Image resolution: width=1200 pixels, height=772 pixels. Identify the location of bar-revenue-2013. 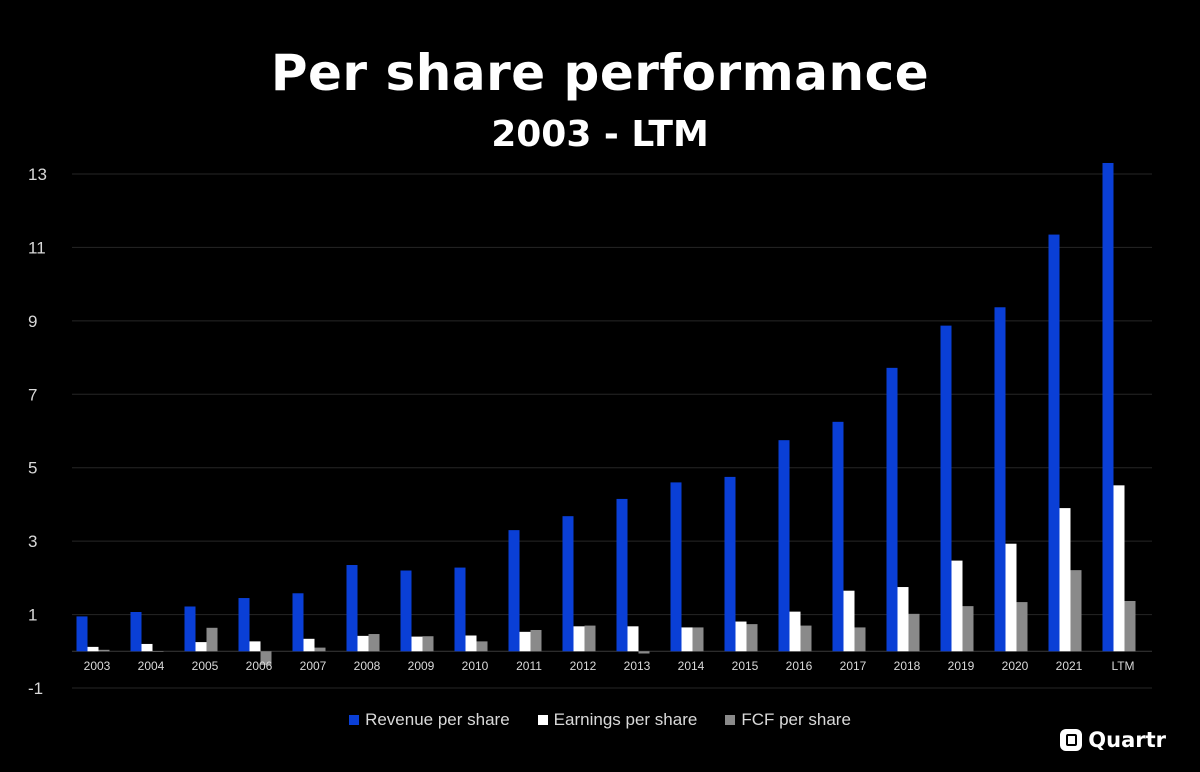
(622, 575).